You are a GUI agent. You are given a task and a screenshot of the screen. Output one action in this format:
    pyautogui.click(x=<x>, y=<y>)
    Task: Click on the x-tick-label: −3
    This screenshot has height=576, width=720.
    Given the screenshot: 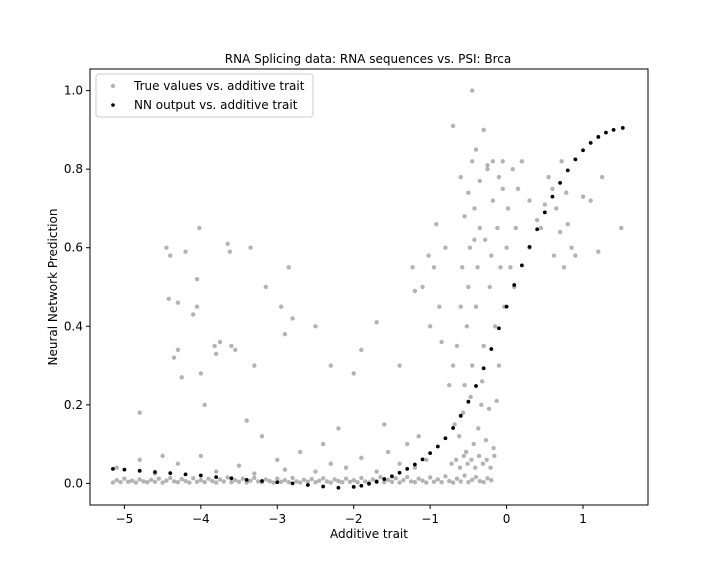 What is the action you would take?
    pyautogui.click(x=277, y=519)
    